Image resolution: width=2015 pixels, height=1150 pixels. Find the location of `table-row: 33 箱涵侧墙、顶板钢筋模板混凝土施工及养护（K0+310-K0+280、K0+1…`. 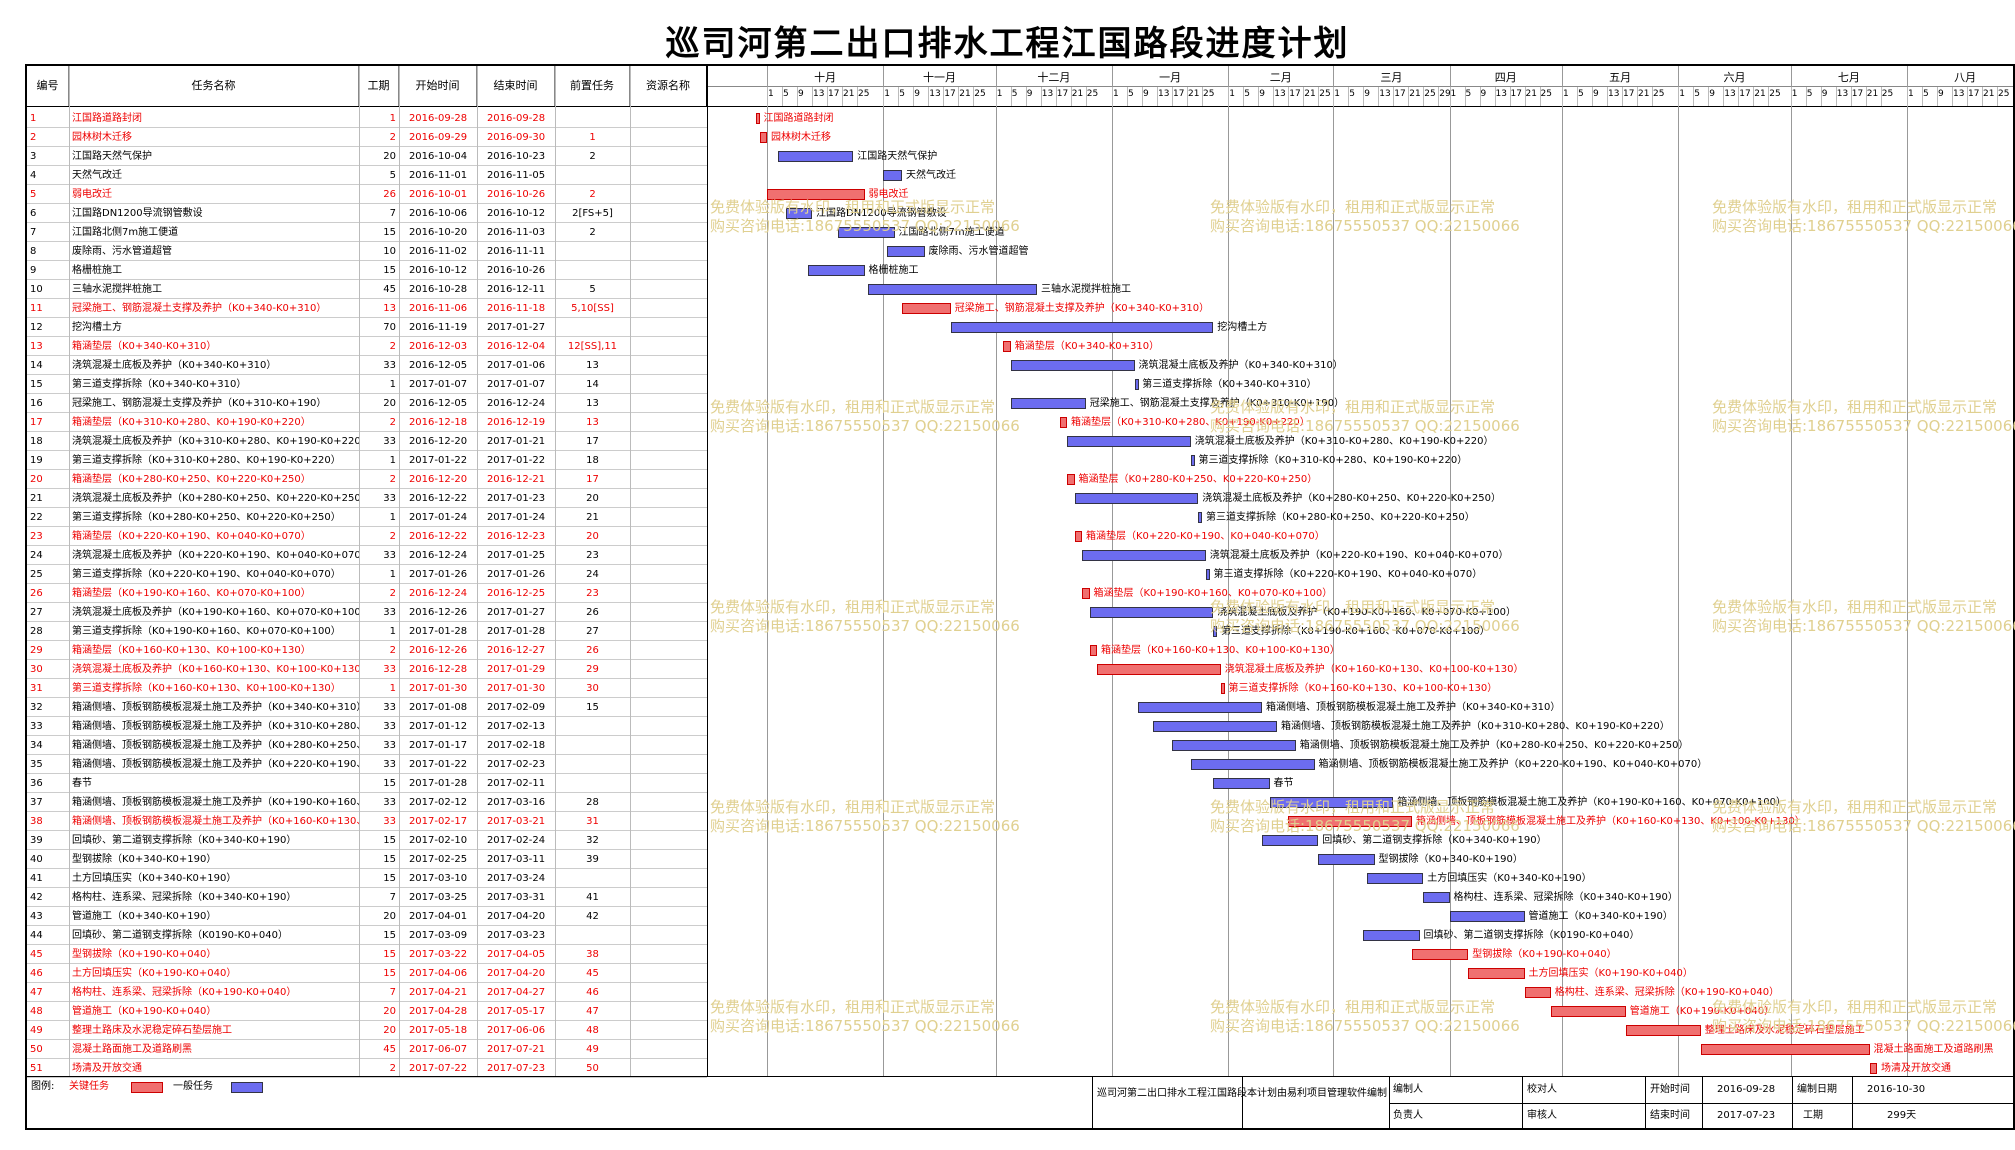

table-row: 33 箱涵侧墙、顶板钢筋模板混凝土施工及养护（K0+310-K0+280、K0+1… is located at coordinates (367, 726).